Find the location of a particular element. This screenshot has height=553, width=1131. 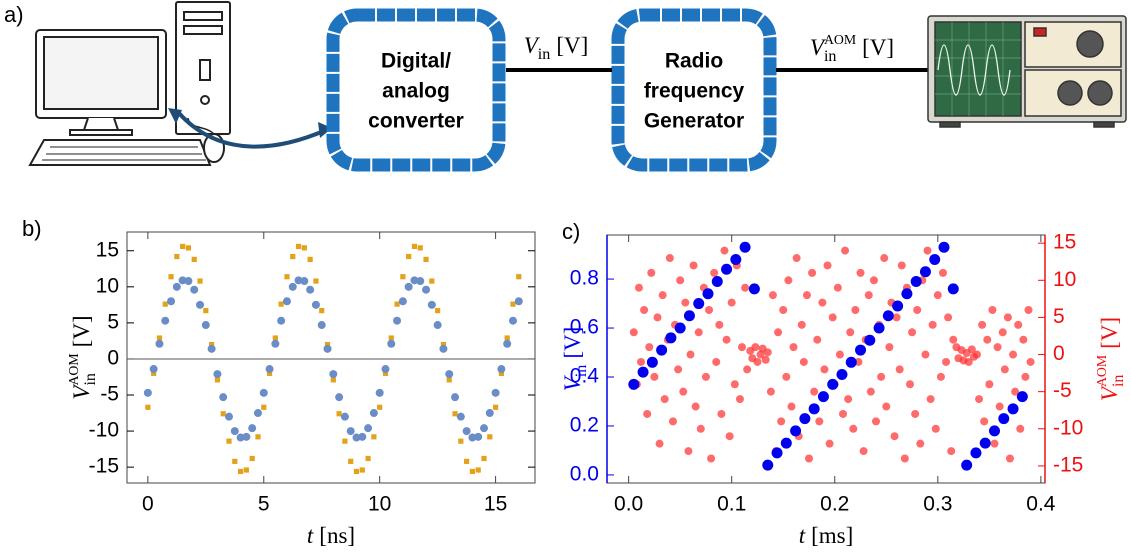

x-tick-label: 0.0 is located at coordinates (628, 504).